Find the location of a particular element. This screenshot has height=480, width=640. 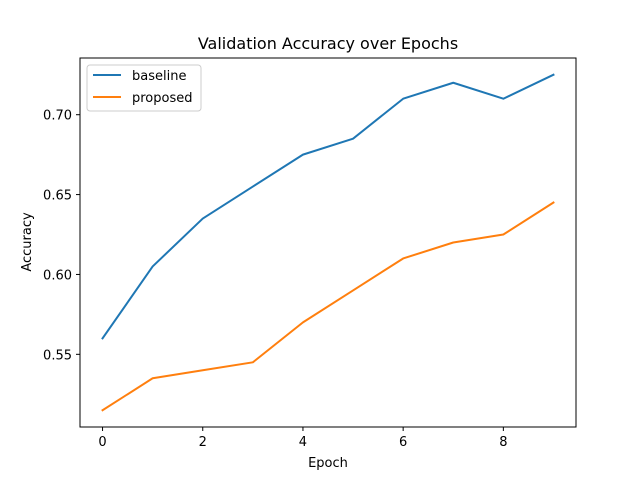

legend-label-proposed: proposed is located at coordinates (162, 98).